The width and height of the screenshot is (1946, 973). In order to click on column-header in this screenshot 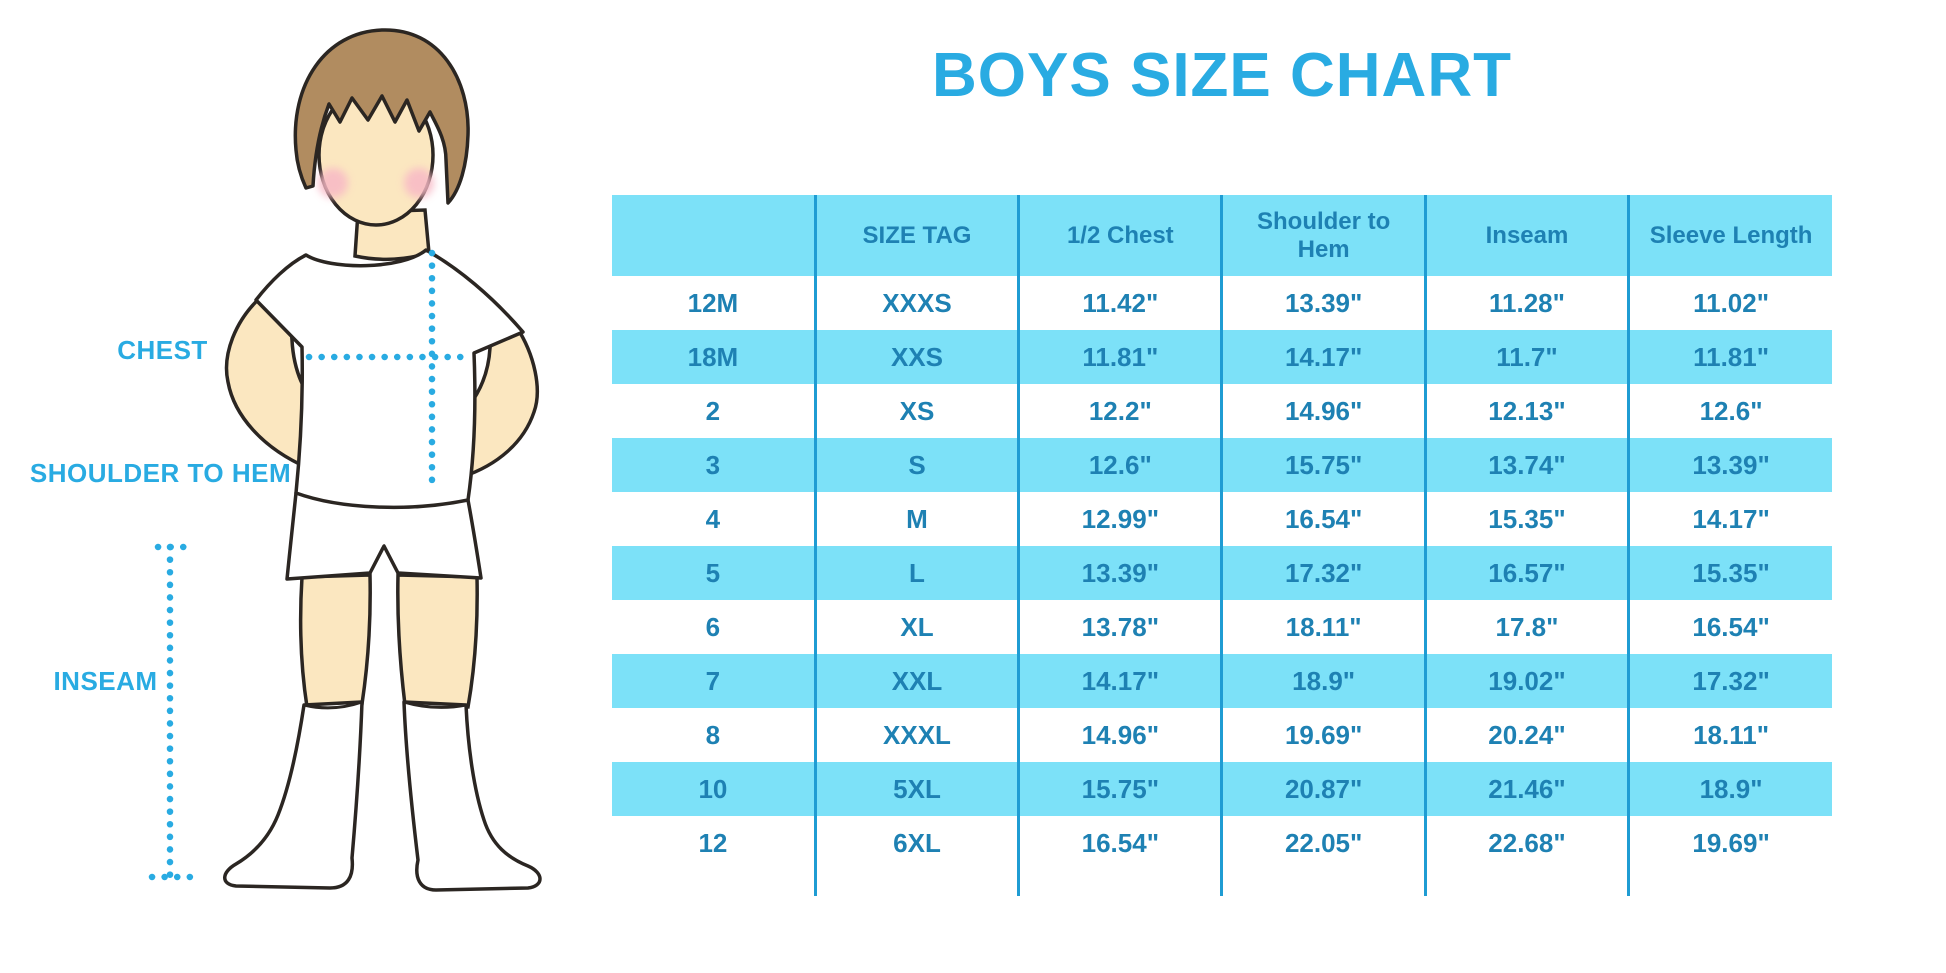, I will do `click(713, 235)`.